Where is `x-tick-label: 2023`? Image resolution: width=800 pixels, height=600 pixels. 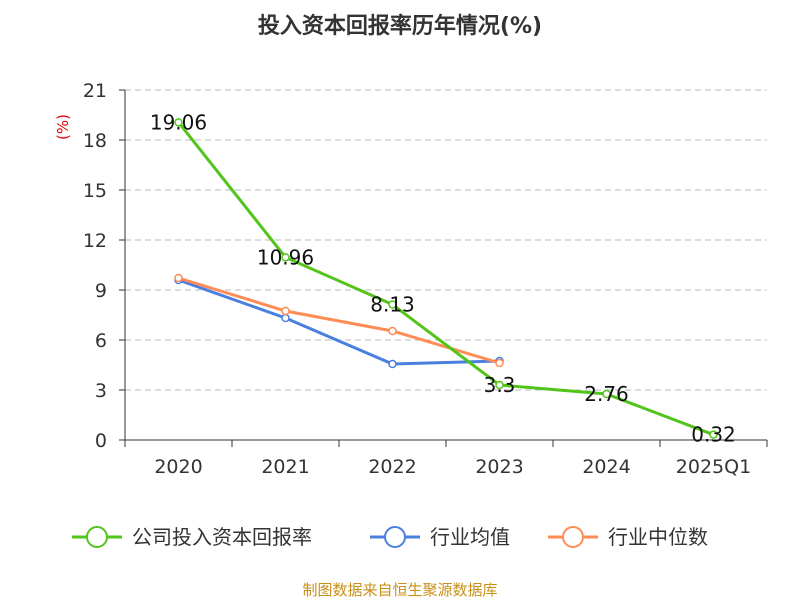
x-tick-label: 2023 is located at coordinates (499, 467).